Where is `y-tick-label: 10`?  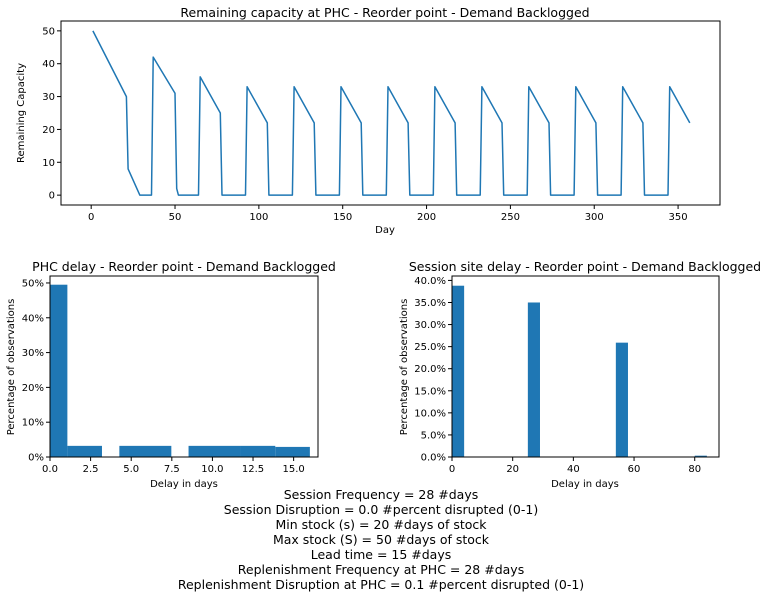
y-tick-label: 10 is located at coordinates (48, 163).